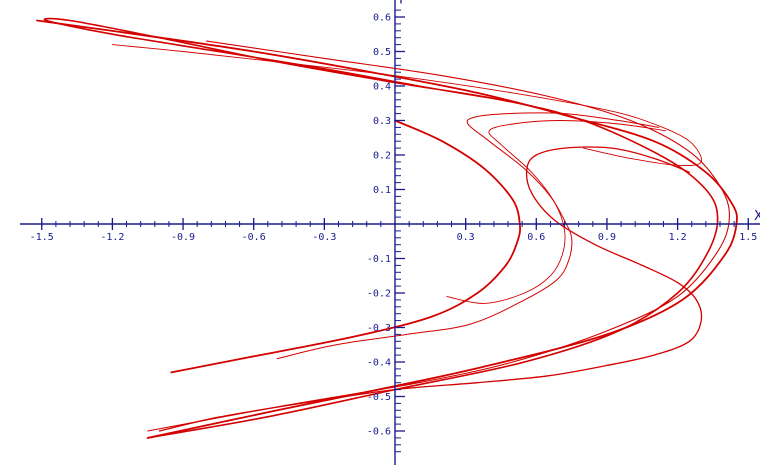 The width and height of the screenshot is (760, 465). Describe the element at coordinates (324, 237) in the screenshot. I see `x-tick-label: -0.3` at that location.